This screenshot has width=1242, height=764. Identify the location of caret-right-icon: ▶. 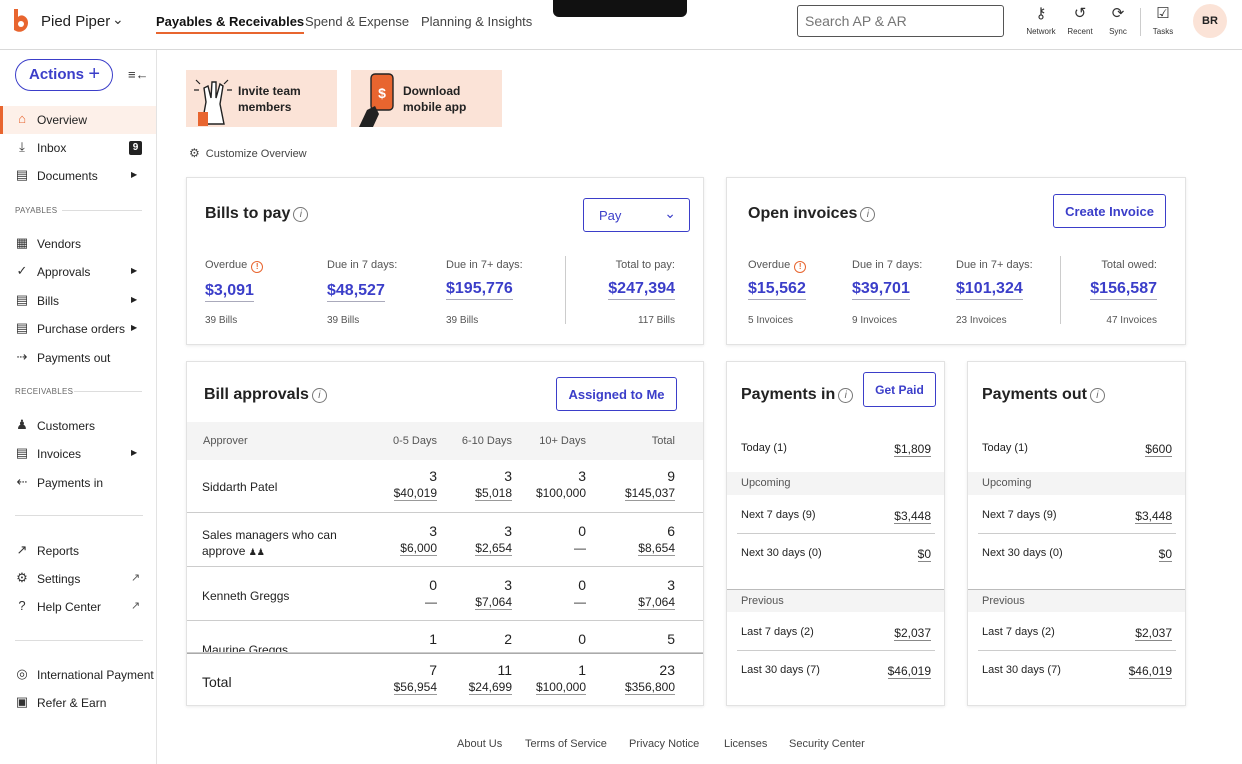
(134, 299).